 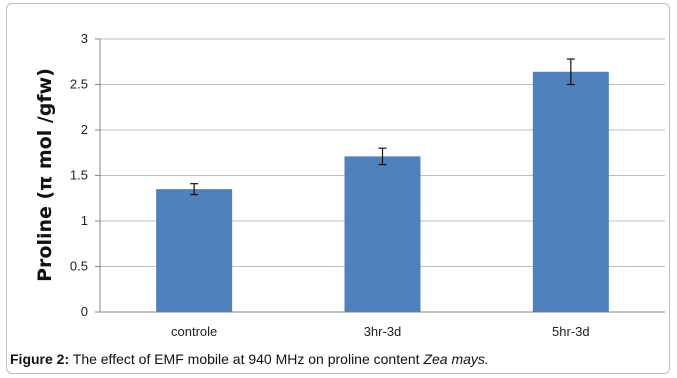 I want to click on error-bar-5hr-3d, so click(x=570, y=72).